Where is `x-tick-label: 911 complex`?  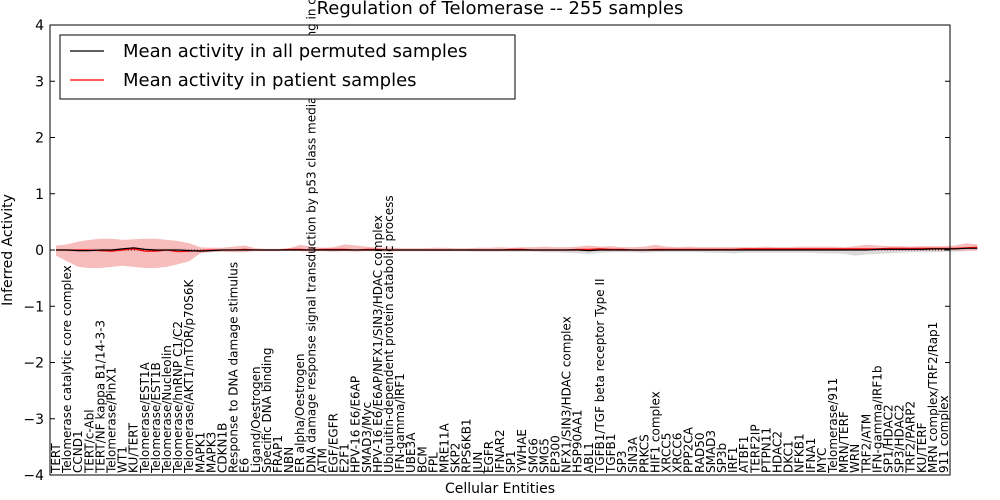 x-tick-label: 911 complex is located at coordinates (944, 434).